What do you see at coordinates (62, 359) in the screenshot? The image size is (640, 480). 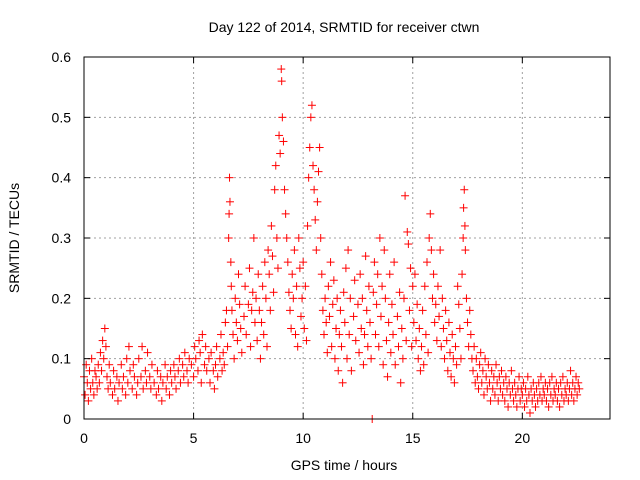 I see `y-tick-label: 0.1` at bounding box center [62, 359].